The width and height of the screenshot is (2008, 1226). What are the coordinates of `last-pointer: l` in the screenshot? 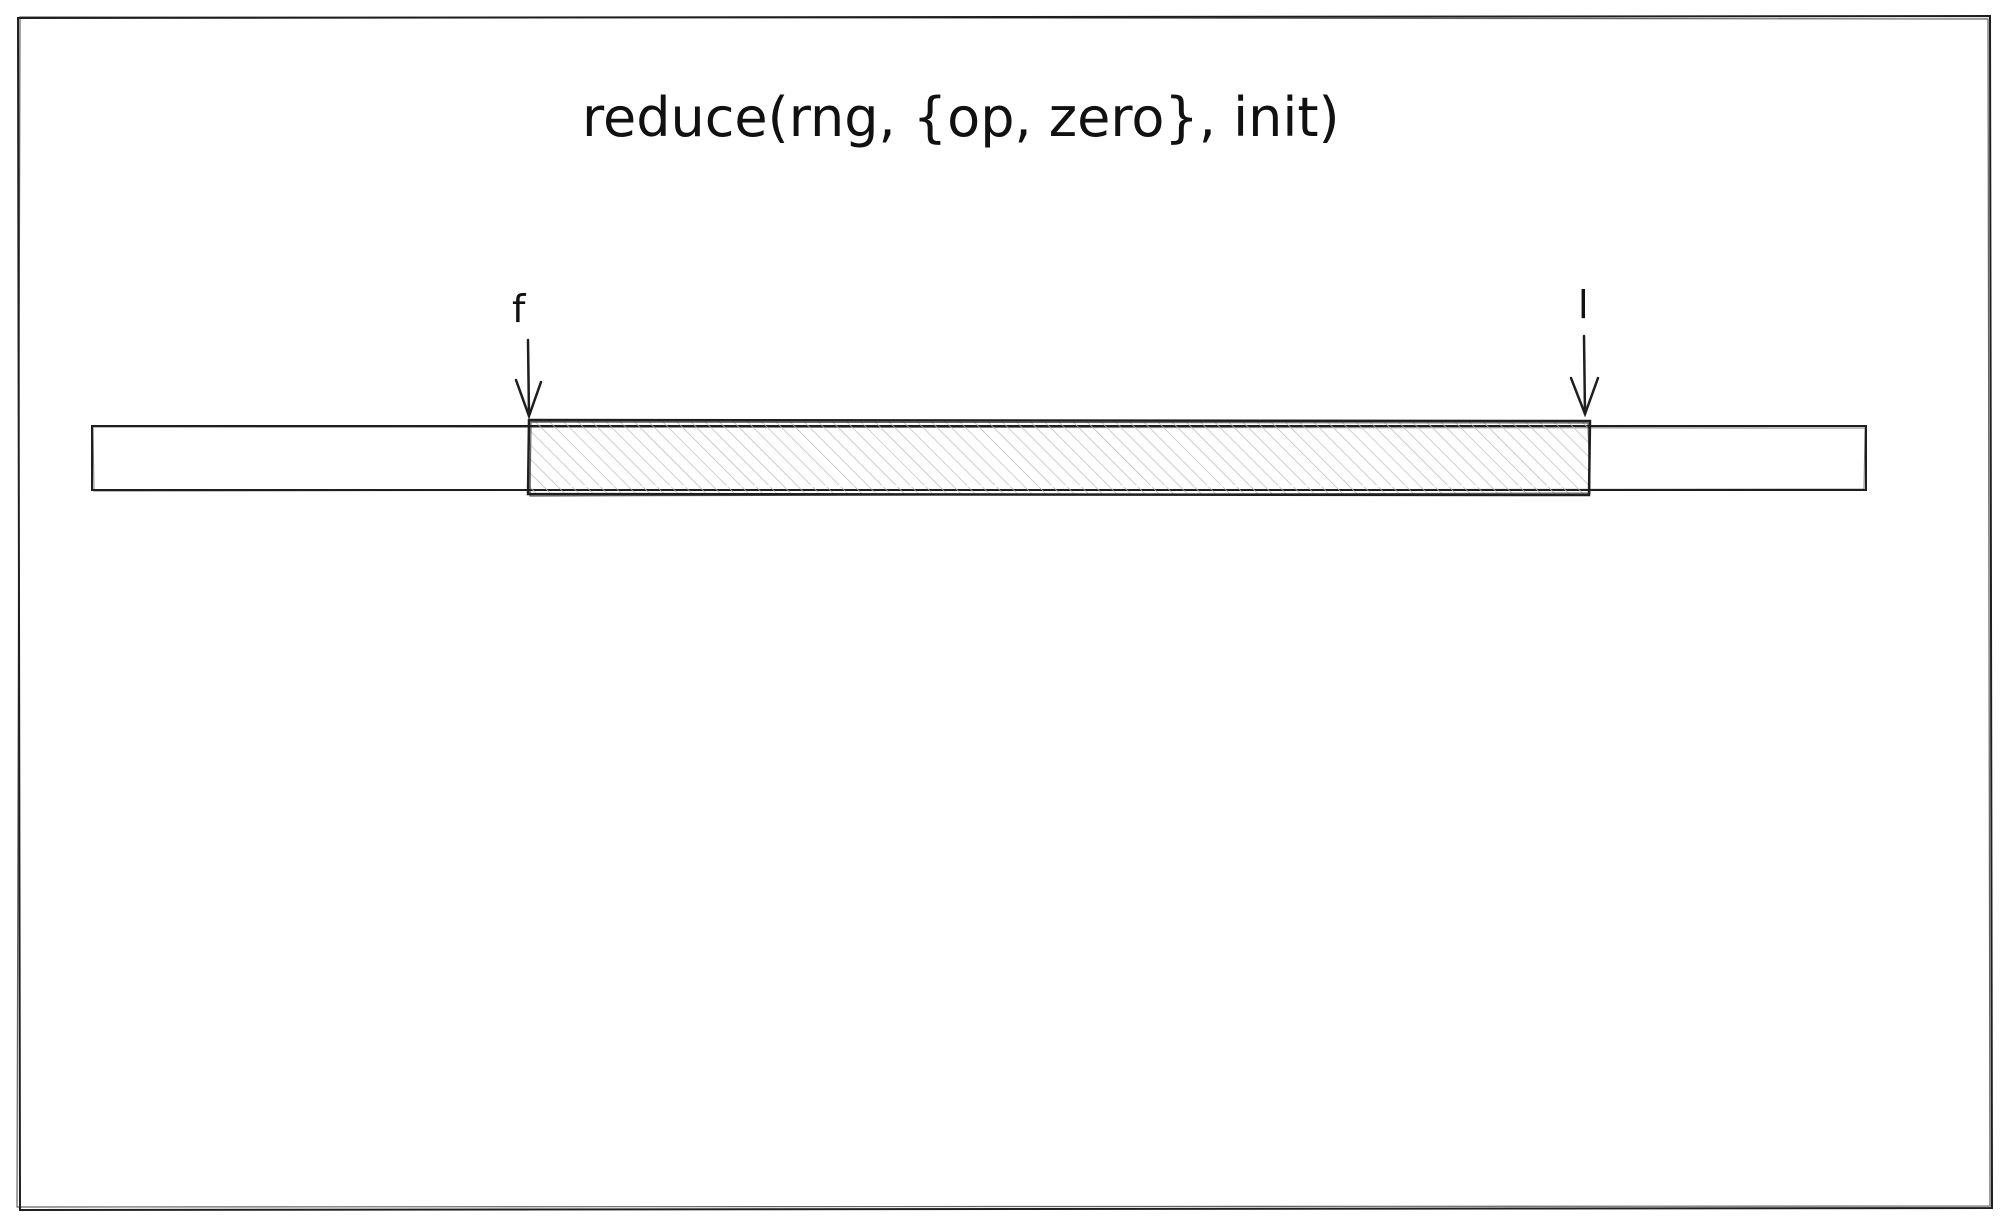 It's located at (1584, 350).